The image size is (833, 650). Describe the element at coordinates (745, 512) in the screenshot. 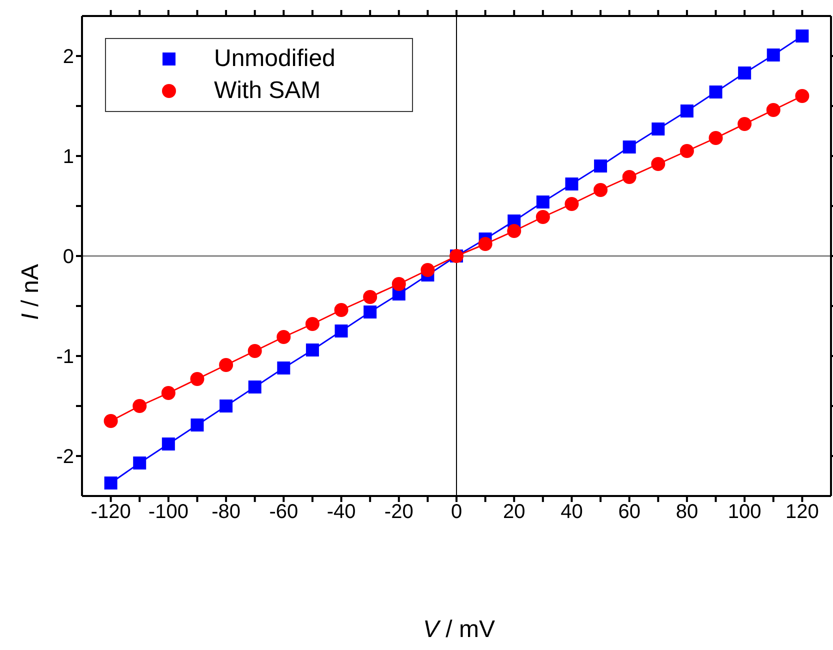

I see `x-tick-label: 100` at that location.